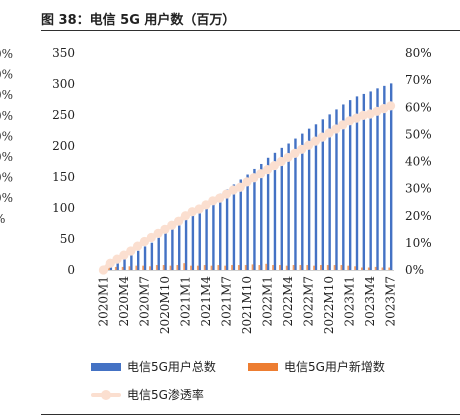  I want to click on x-tick-label: 2022M4, so click(288, 301).